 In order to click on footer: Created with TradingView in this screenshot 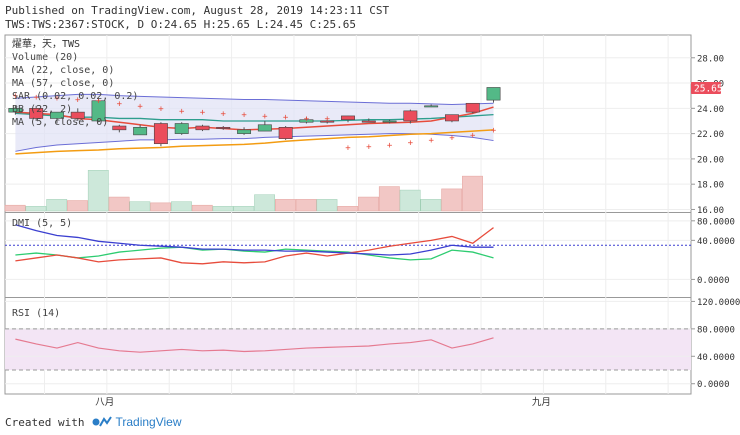, I will do `click(93, 422)`.